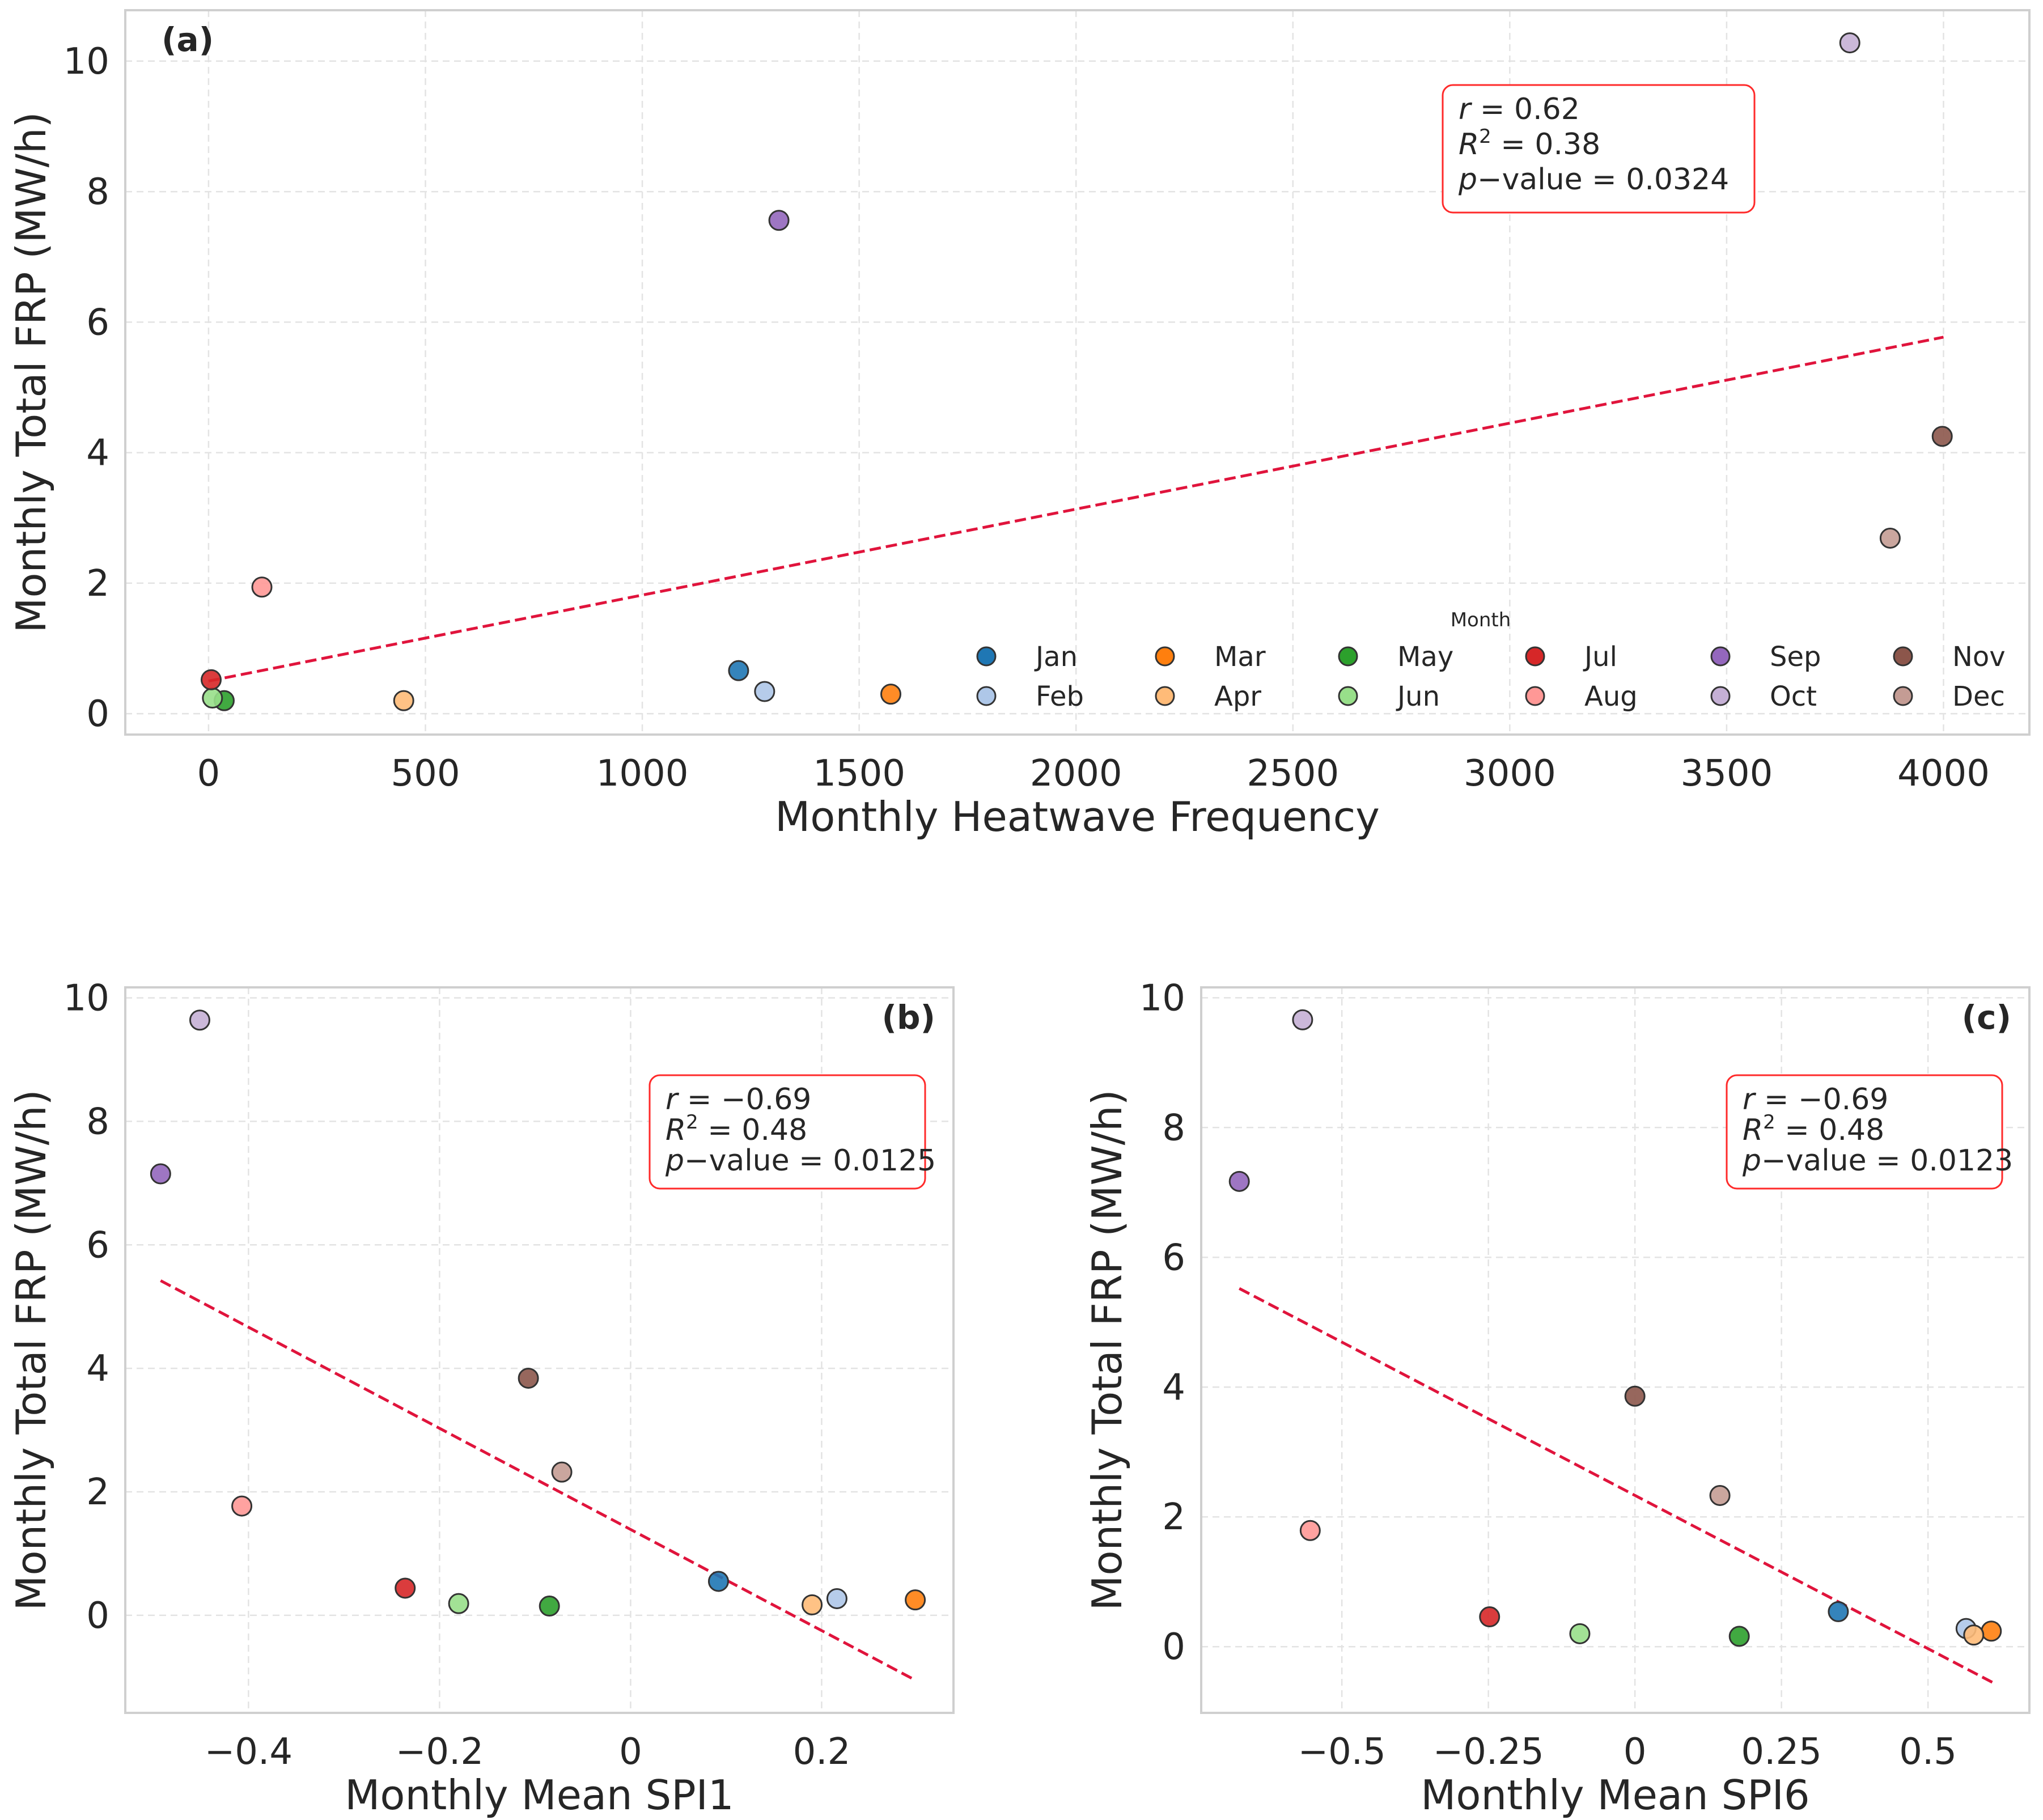 This screenshot has height=1820, width=2043. I want to click on stat-line: p−value = 0.0123, so click(1878, 1161).